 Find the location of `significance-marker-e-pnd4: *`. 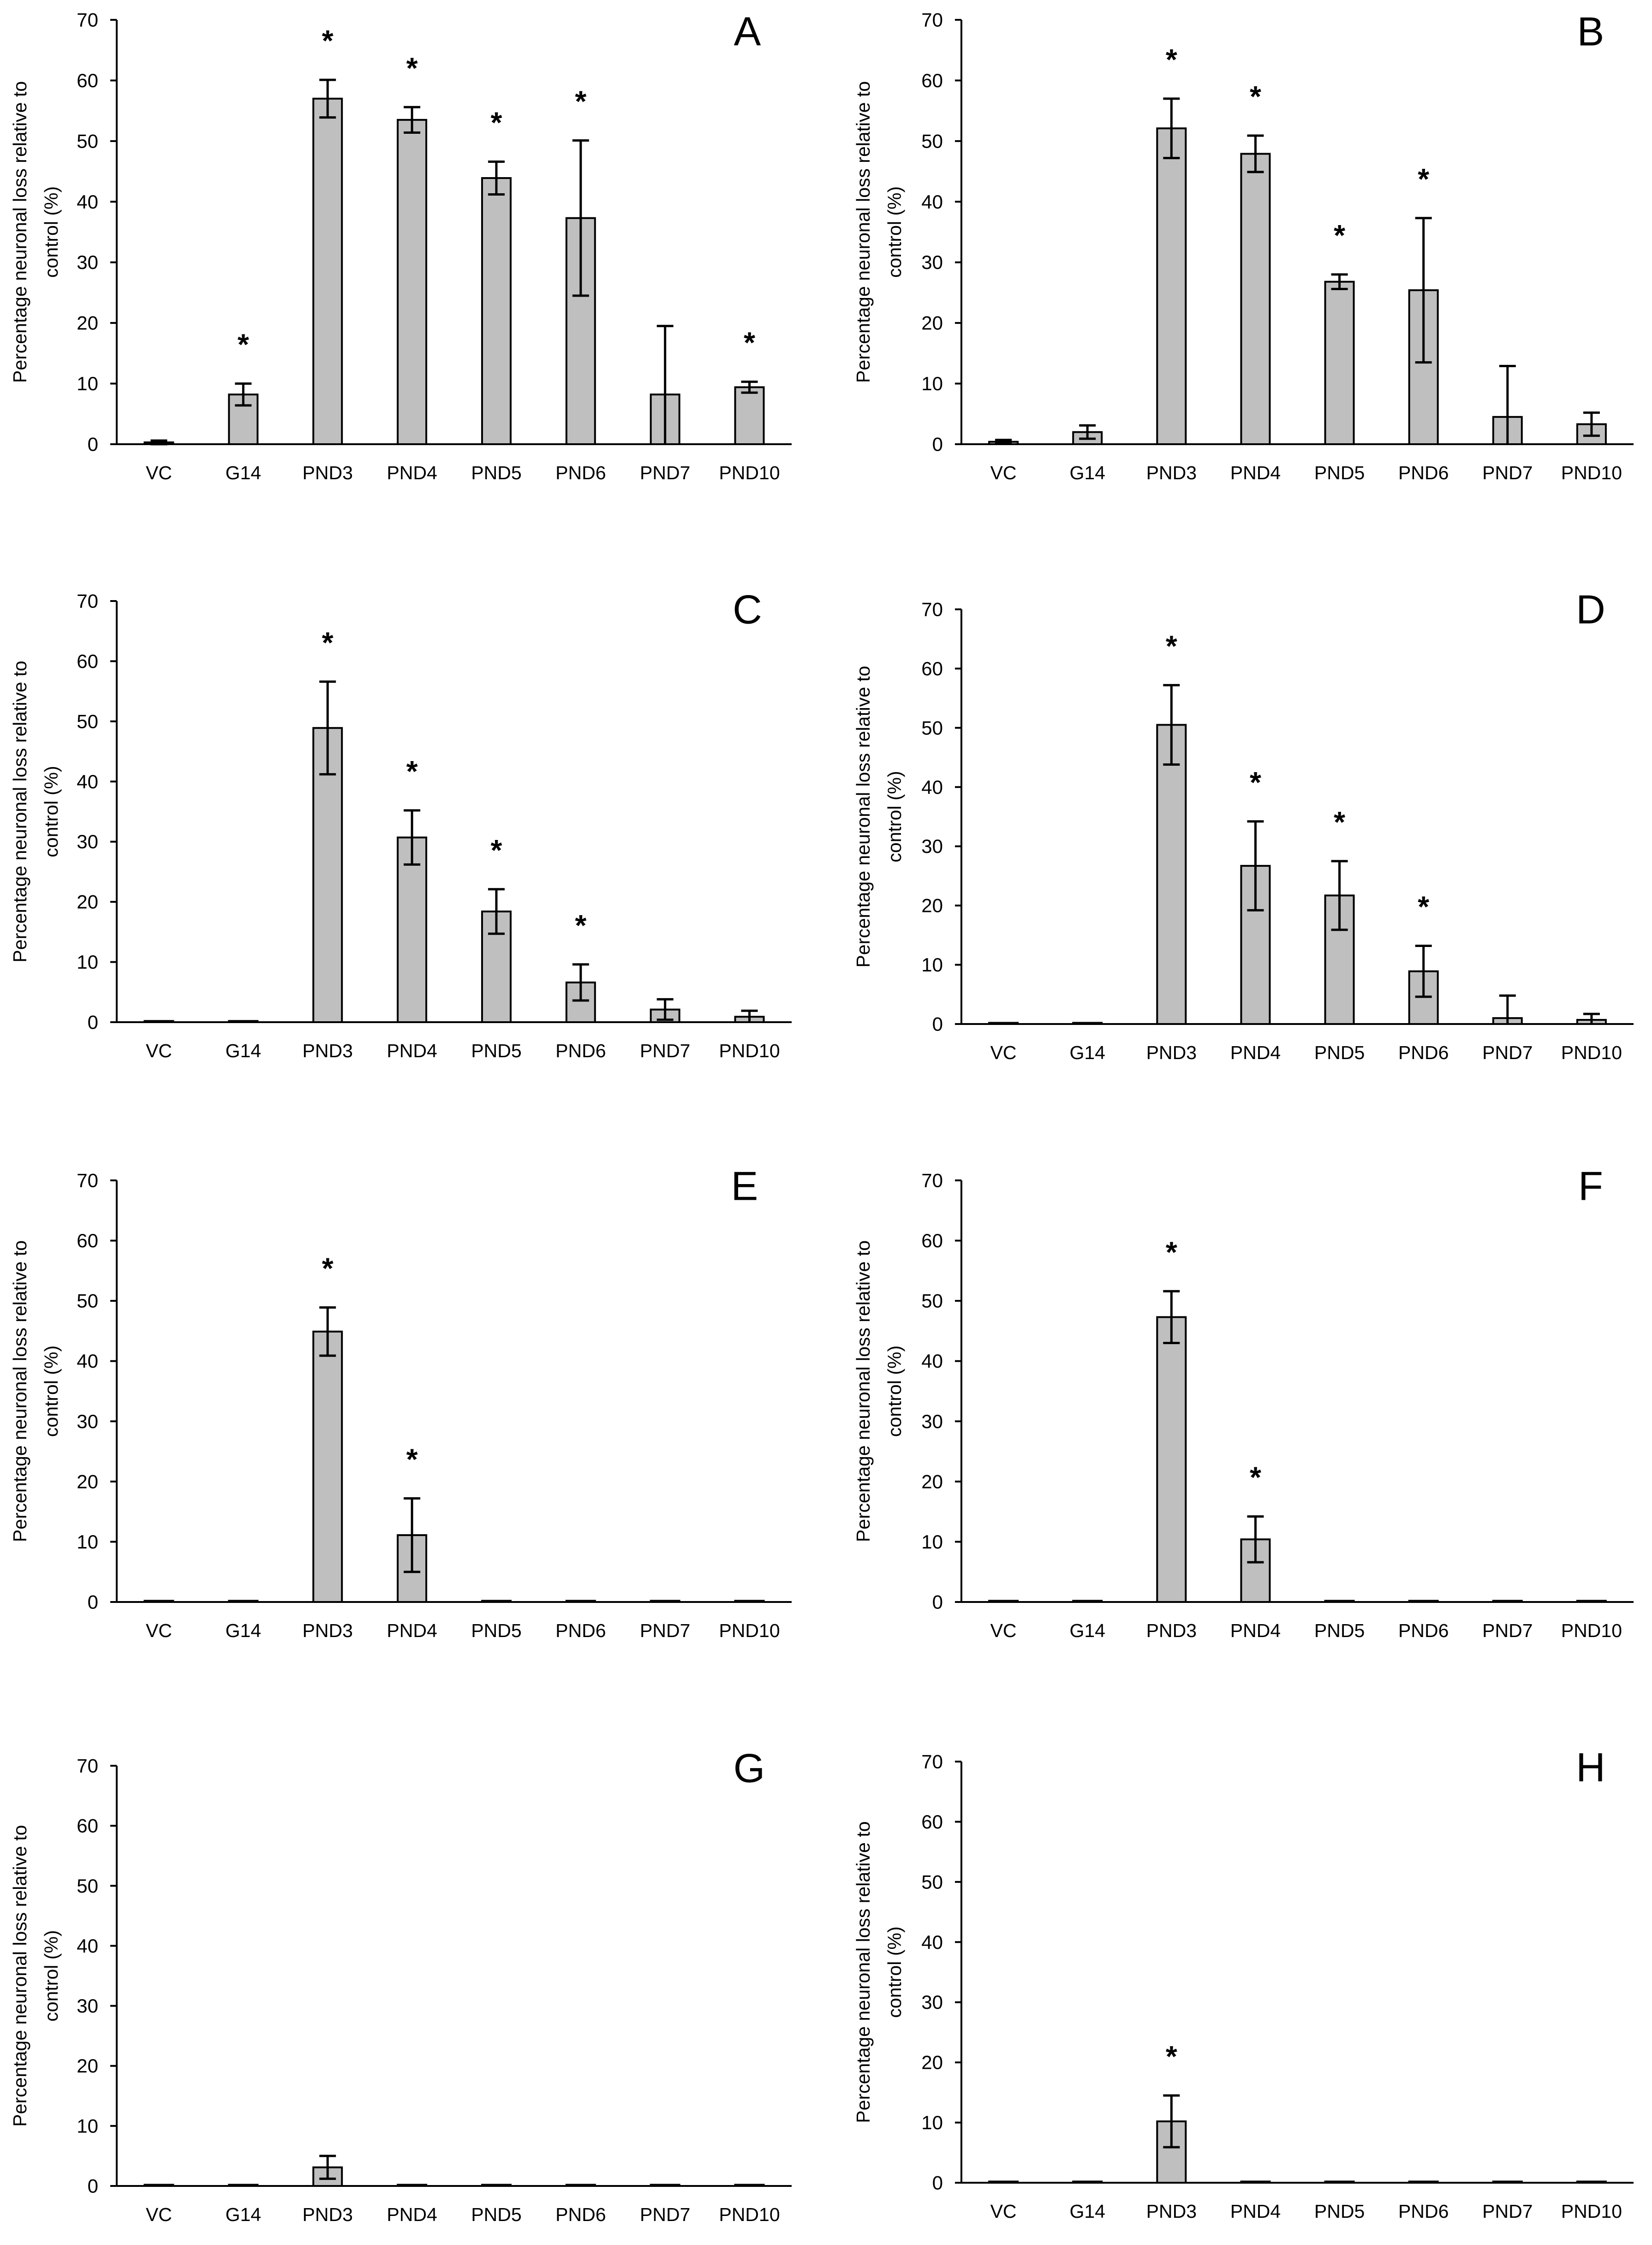

significance-marker-e-pnd4: * is located at coordinates (412, 1459).